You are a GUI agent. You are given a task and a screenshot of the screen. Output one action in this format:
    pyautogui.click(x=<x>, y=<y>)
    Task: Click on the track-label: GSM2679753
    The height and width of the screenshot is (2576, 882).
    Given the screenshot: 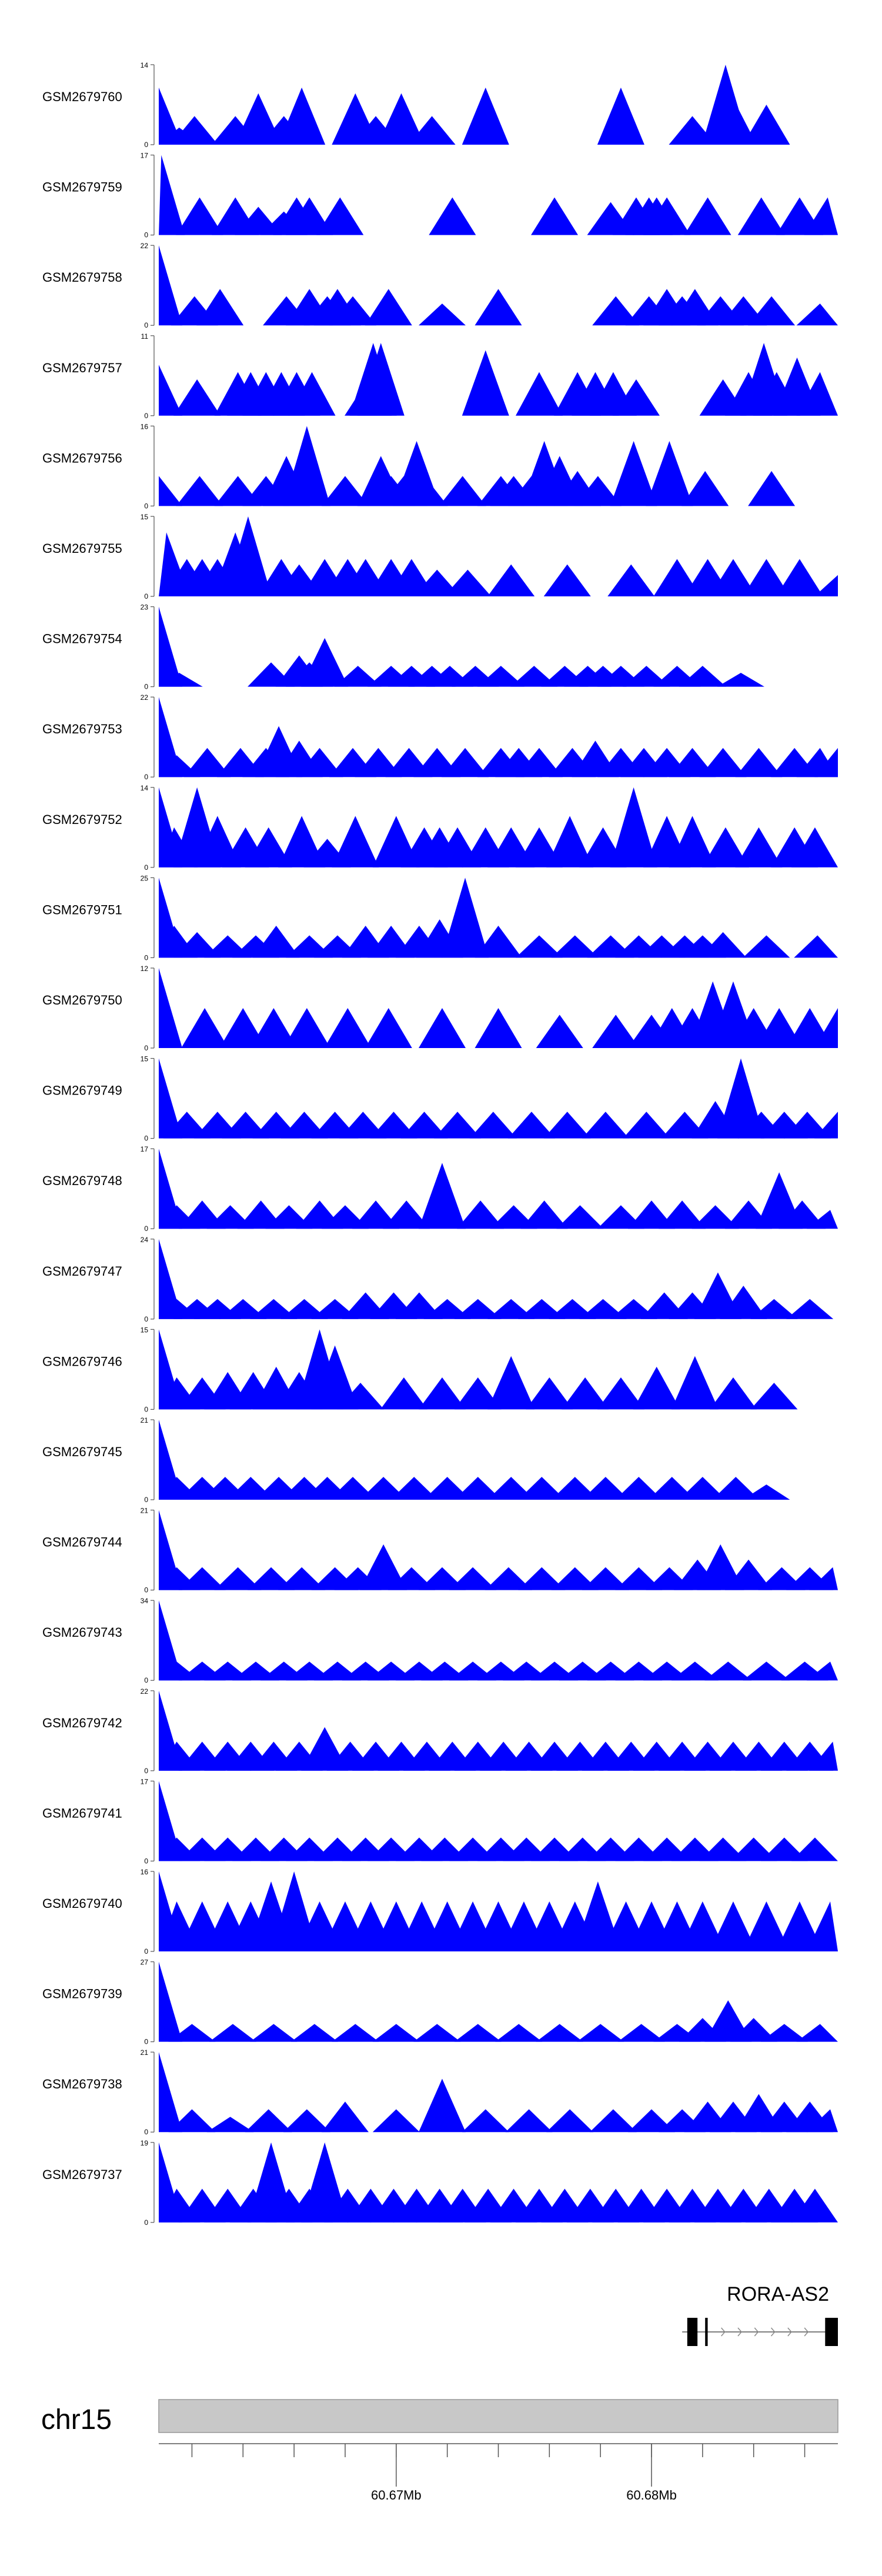 What is the action you would take?
    pyautogui.click(x=82, y=729)
    